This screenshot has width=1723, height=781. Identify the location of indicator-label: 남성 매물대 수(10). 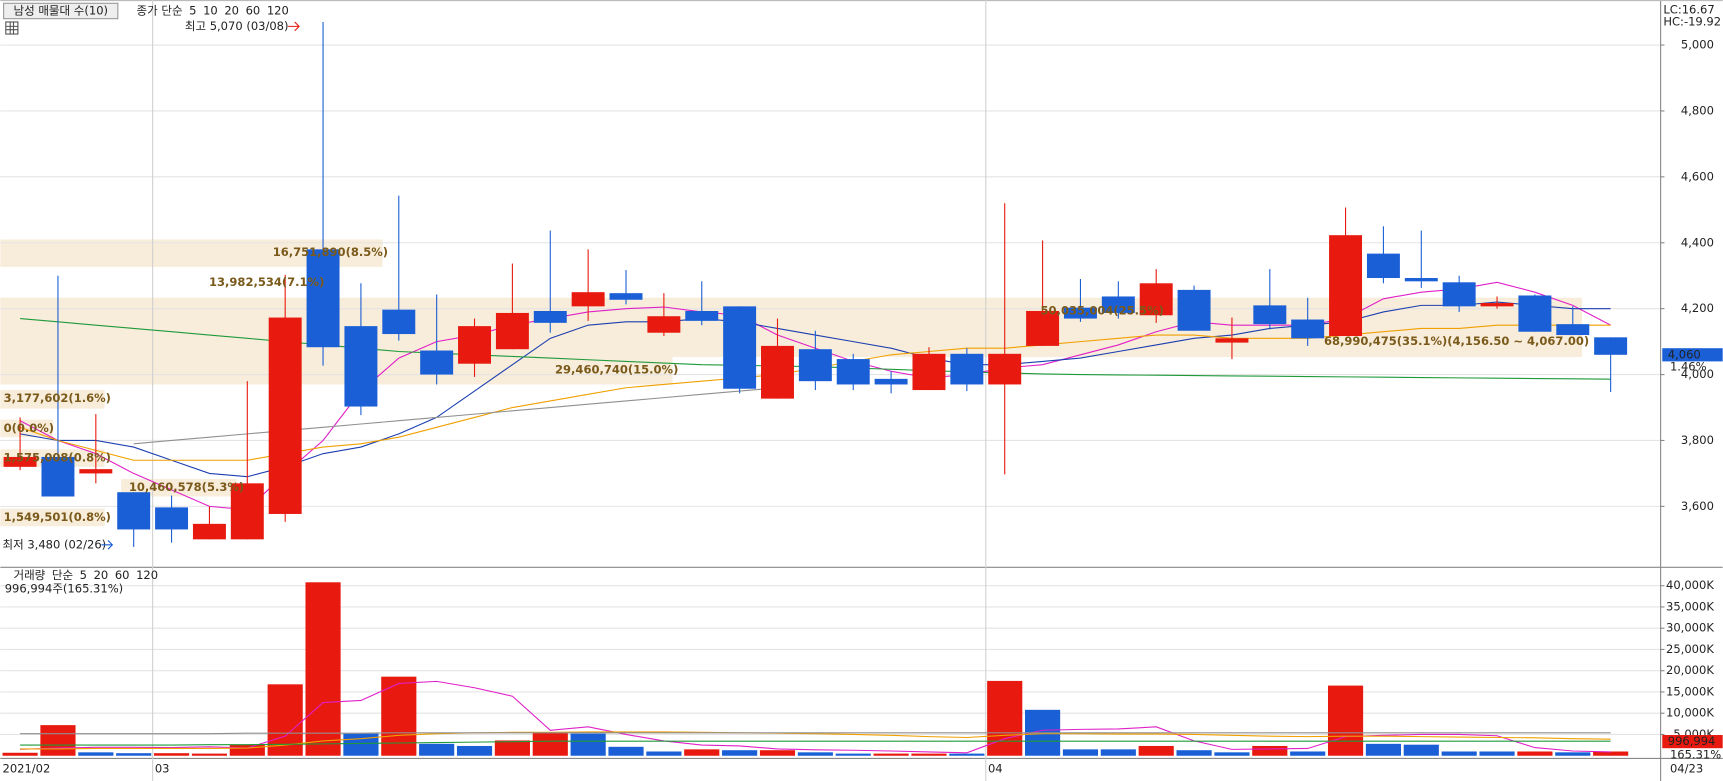
(60, 10).